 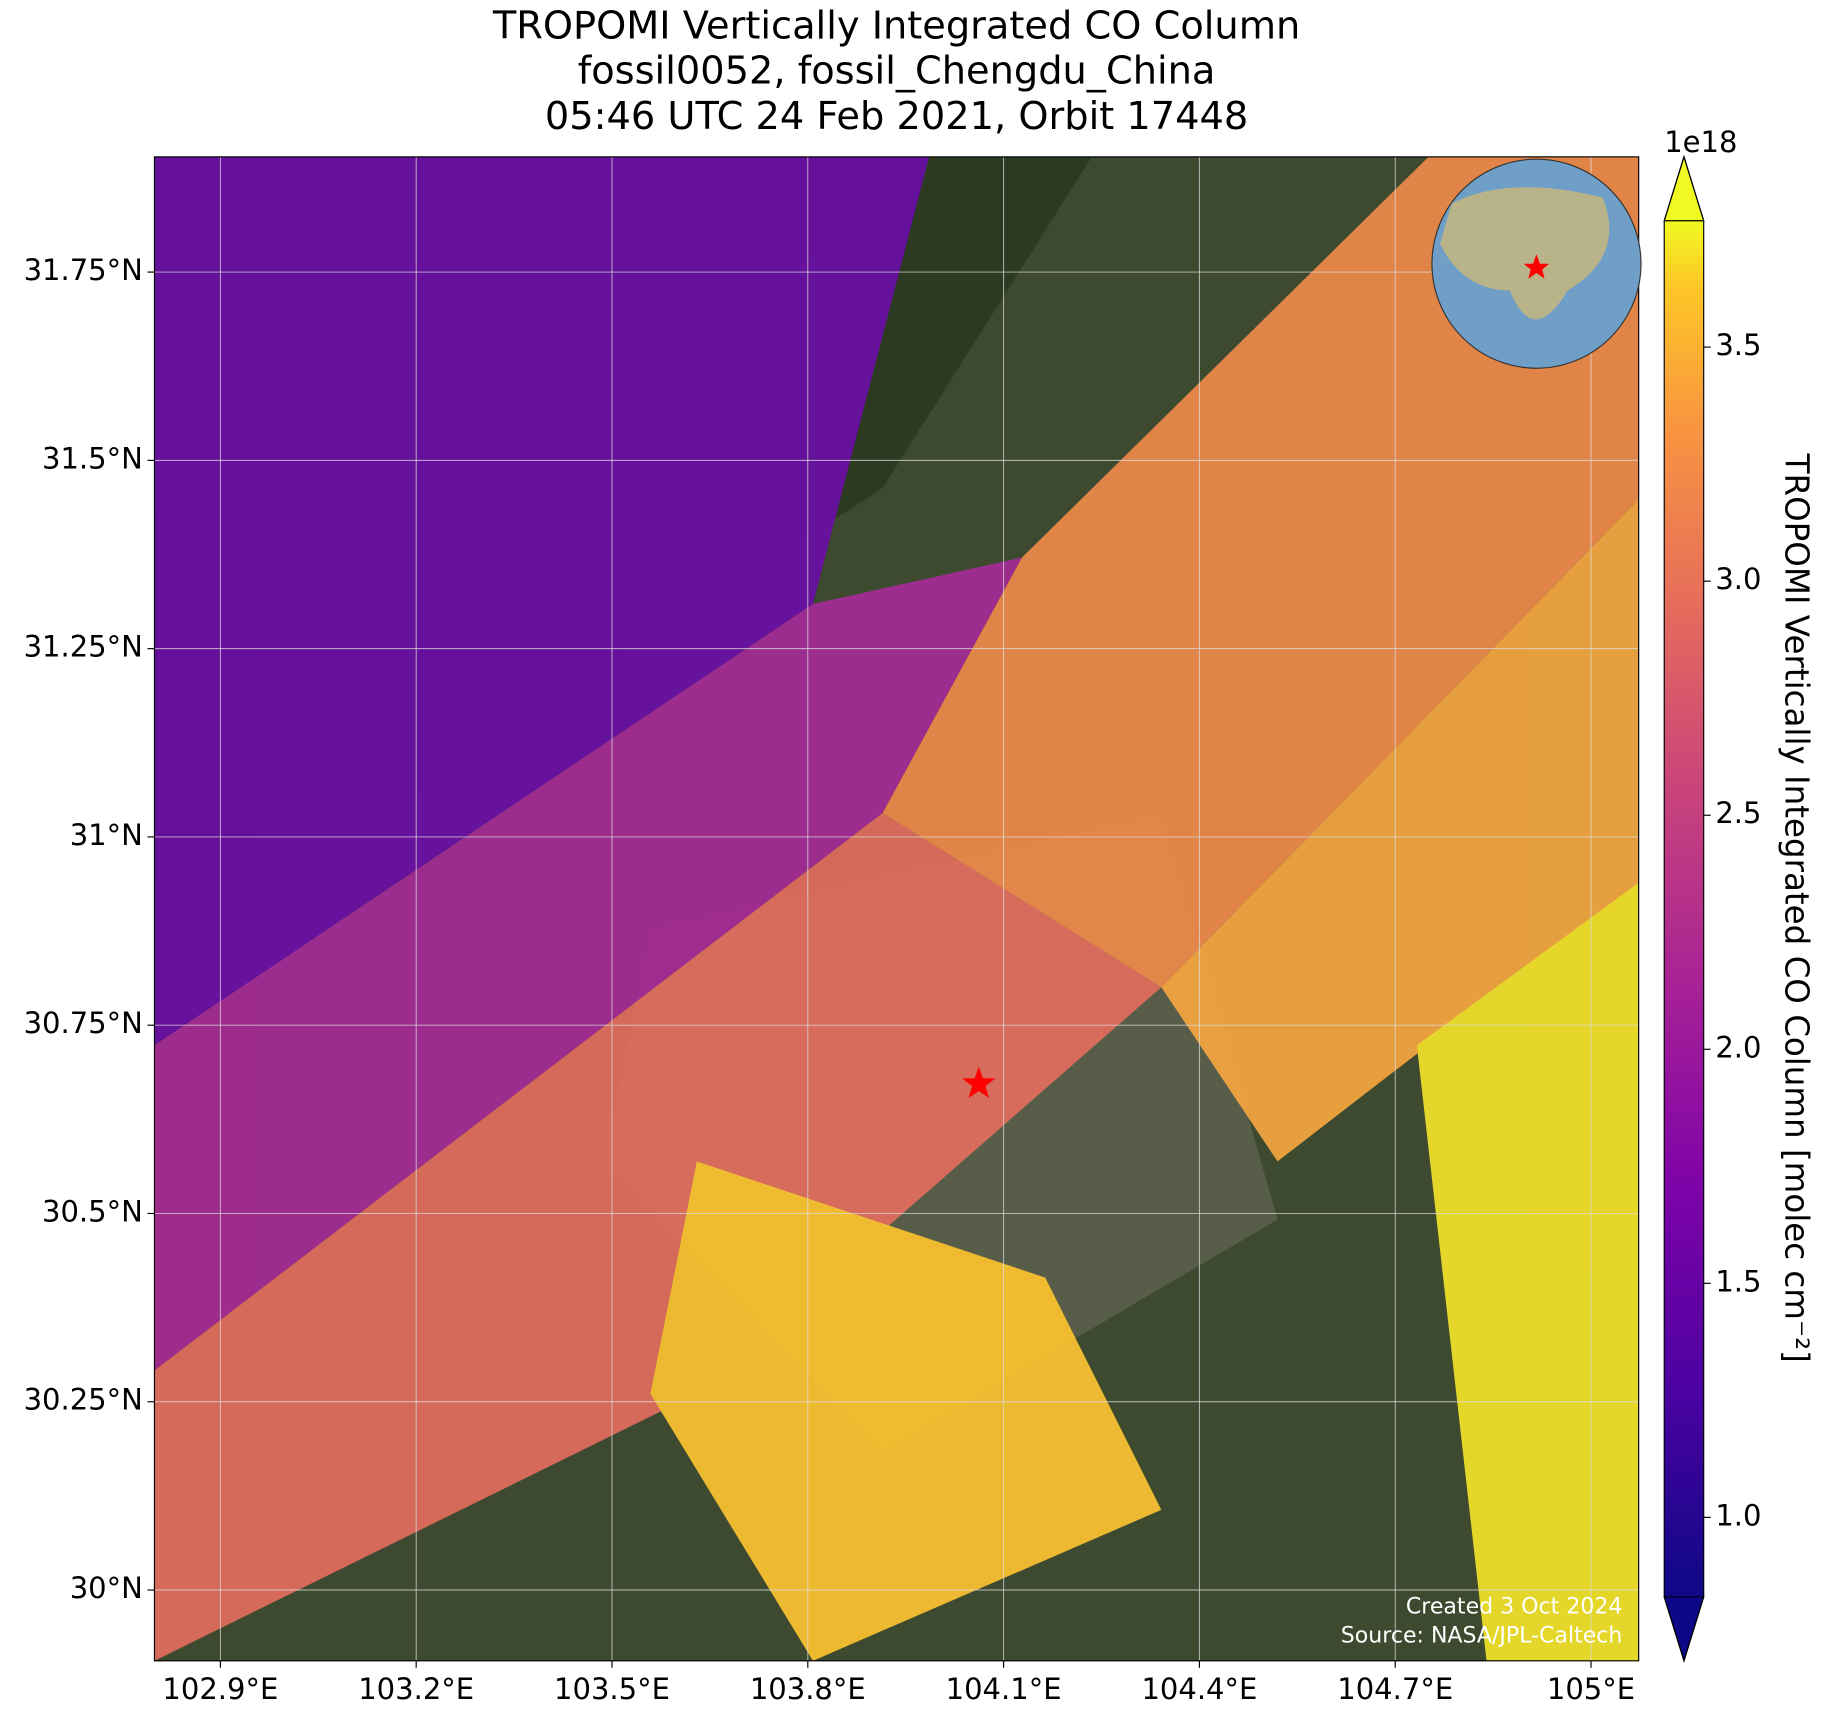 I want to click on colorbar-extend-min, so click(x=1684, y=1629).